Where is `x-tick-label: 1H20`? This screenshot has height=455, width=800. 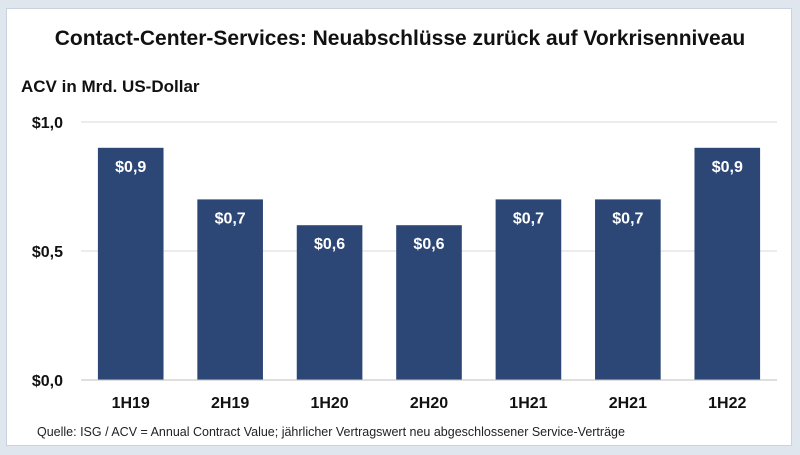 x-tick-label: 1H20 is located at coordinates (329, 403).